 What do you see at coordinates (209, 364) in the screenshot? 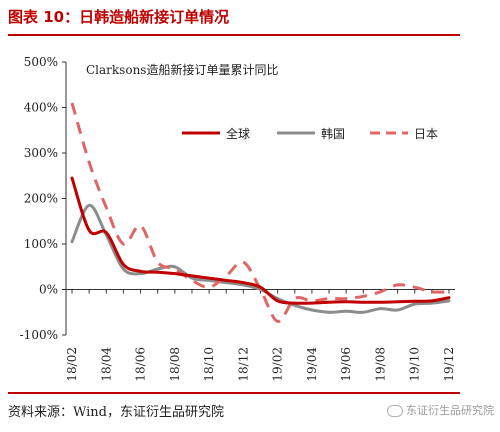
I see `x-tick-label: 18/10` at bounding box center [209, 364].